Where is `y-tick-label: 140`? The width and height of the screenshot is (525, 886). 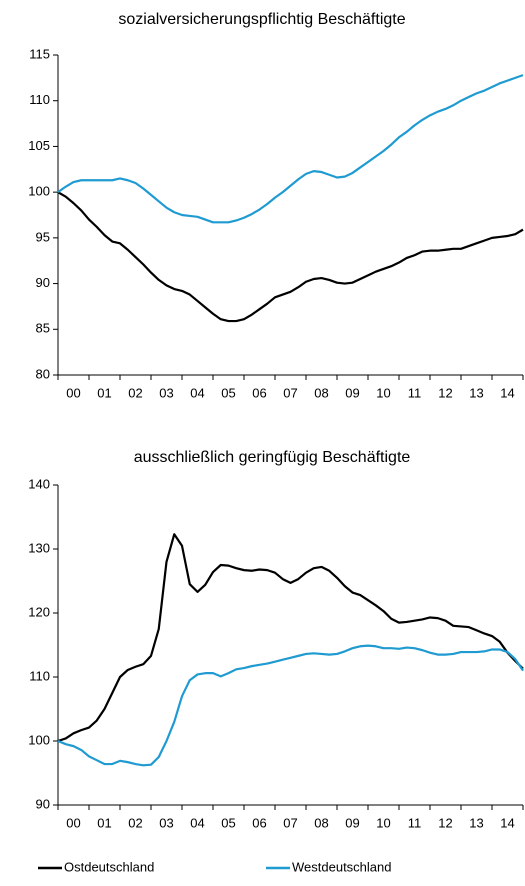 y-tick-label: 140 is located at coordinates (39, 483).